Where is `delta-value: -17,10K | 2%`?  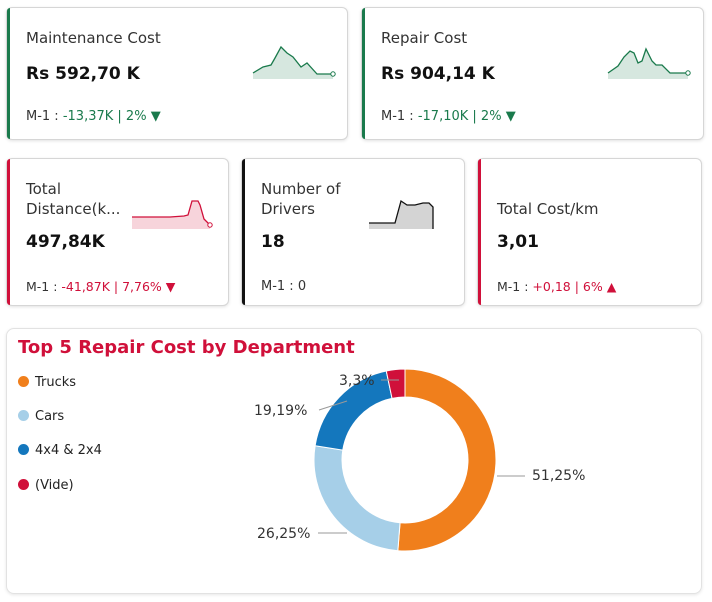 delta-value: -17,10K | 2% is located at coordinates (459, 116).